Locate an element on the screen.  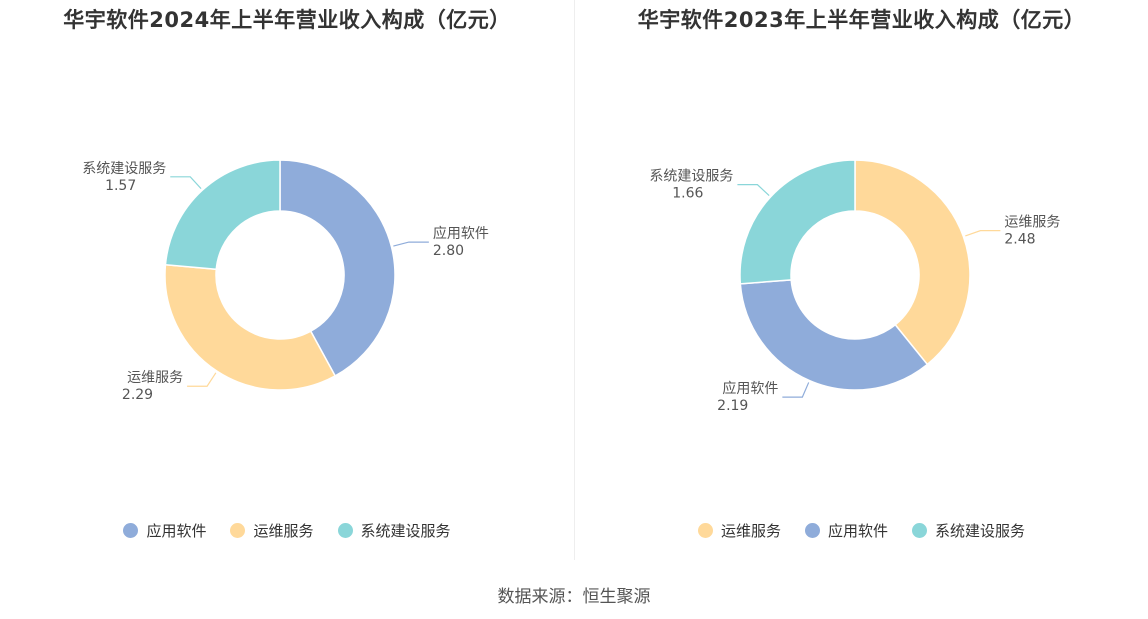
legend-2023: 运维服务 应用软件 系统建设服务 is located at coordinates (861, 530).